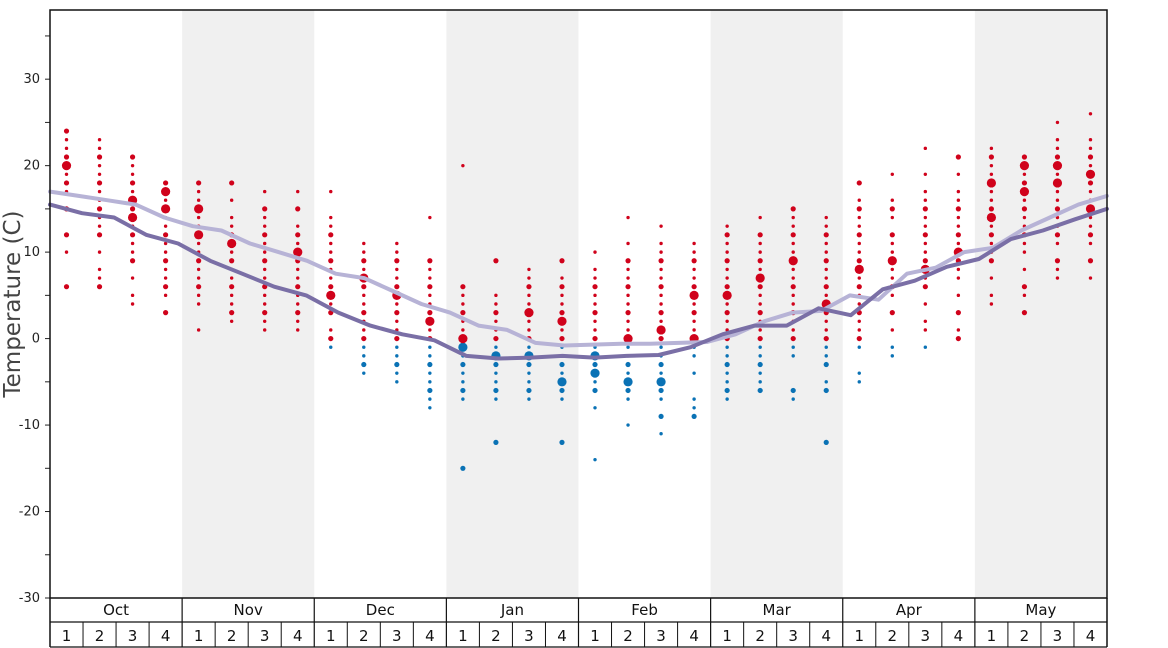 Image resolution: width=1168 pixels, height=648 pixels. I want to click on month-label-jan: Jan, so click(512, 610).